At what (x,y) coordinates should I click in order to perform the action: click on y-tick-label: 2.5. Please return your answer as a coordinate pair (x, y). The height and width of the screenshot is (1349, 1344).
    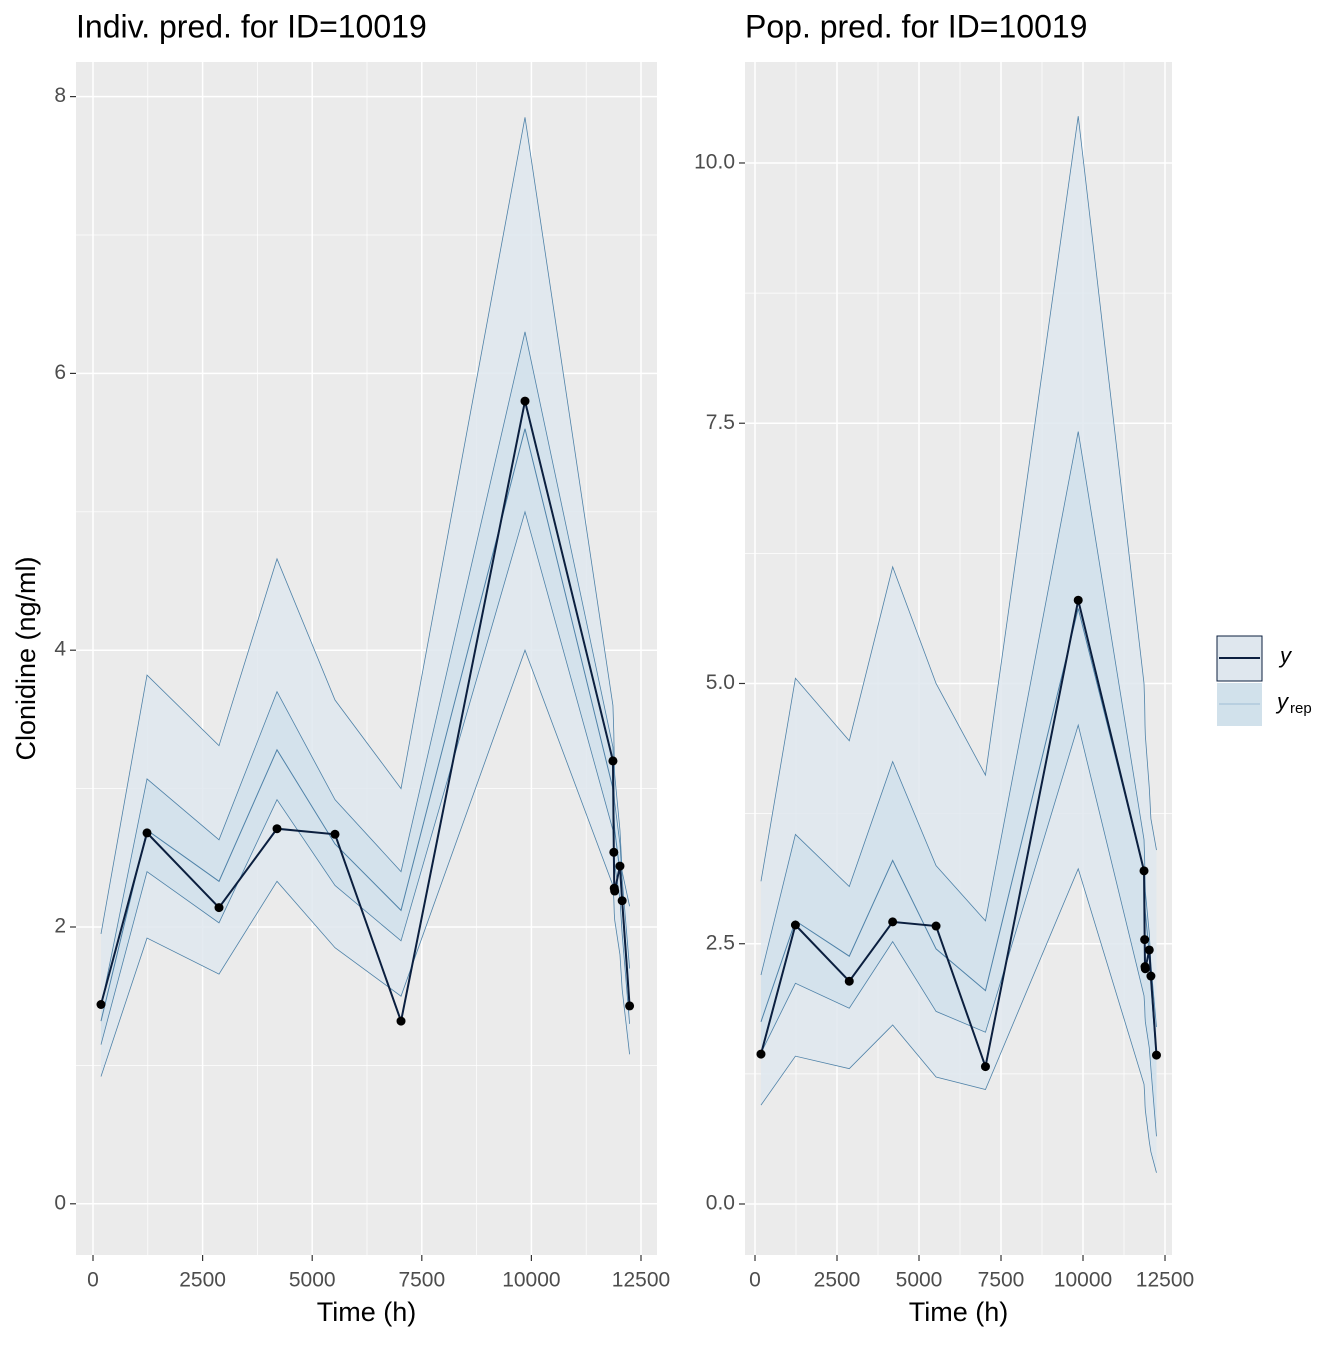
    Looking at the image, I should click on (720, 942).